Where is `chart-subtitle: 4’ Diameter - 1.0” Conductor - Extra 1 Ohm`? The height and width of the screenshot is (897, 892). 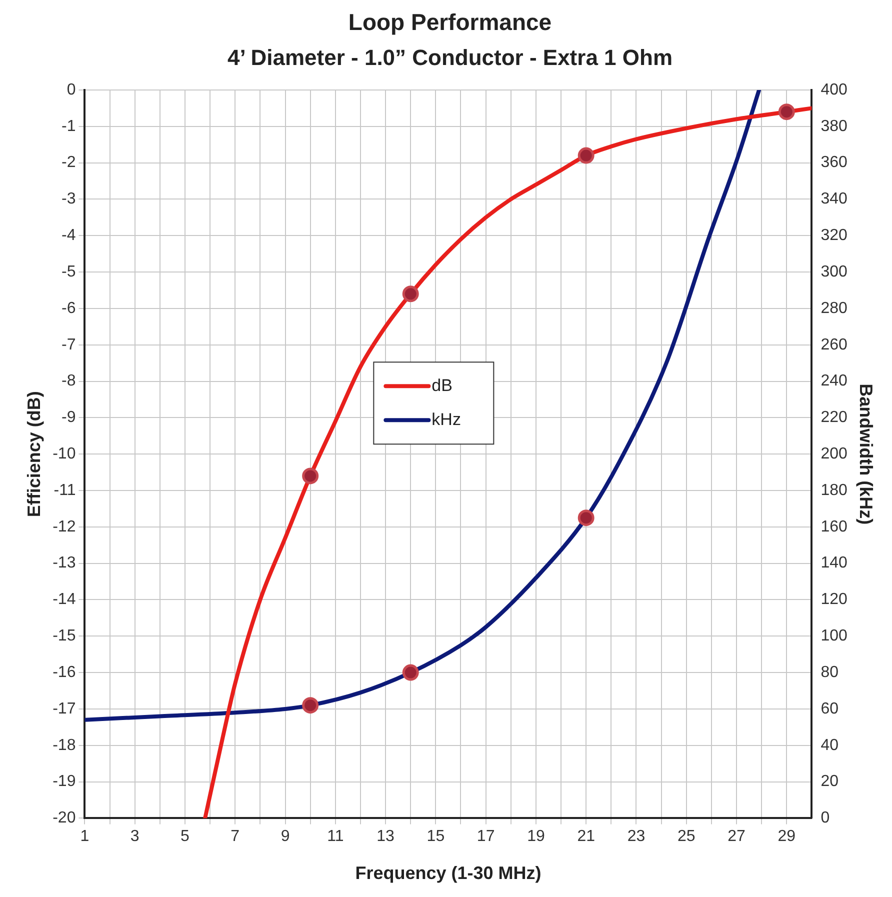
chart-subtitle: 4’ Diameter - 1.0” Conductor - Extra 1 Ohm is located at coordinates (450, 57).